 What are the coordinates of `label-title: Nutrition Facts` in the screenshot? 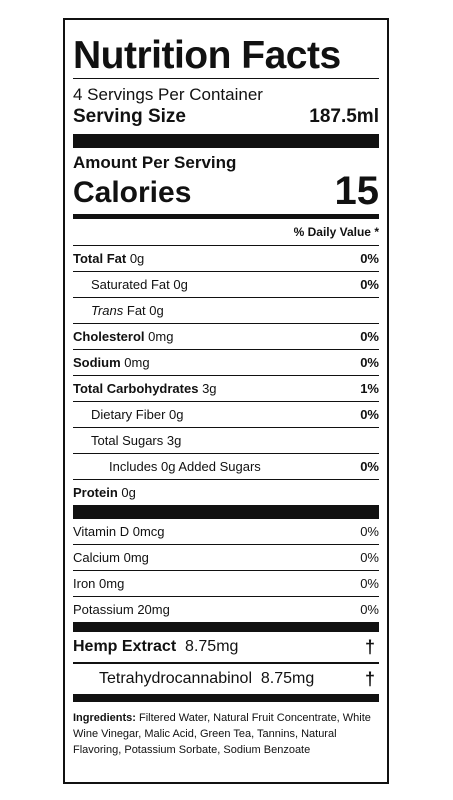 It's located at (207, 55).